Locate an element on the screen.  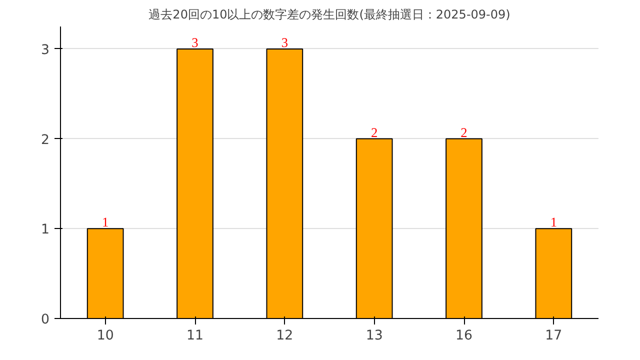
x-tick-label: 12 is located at coordinates (285, 336).